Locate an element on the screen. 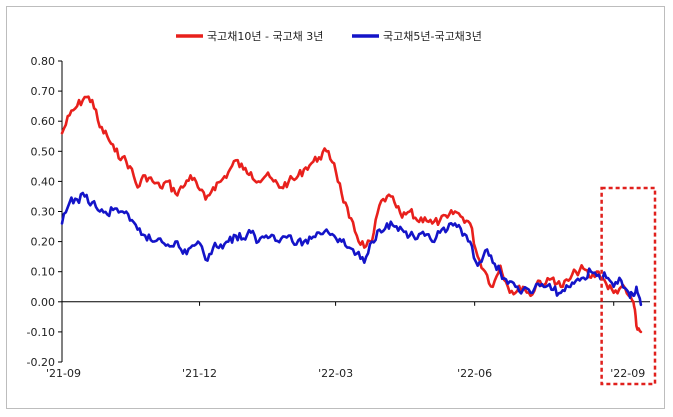 Image resolution: width=673 pixels, height=417 pixels. y-tick-label: 0.70 is located at coordinates (43, 91).